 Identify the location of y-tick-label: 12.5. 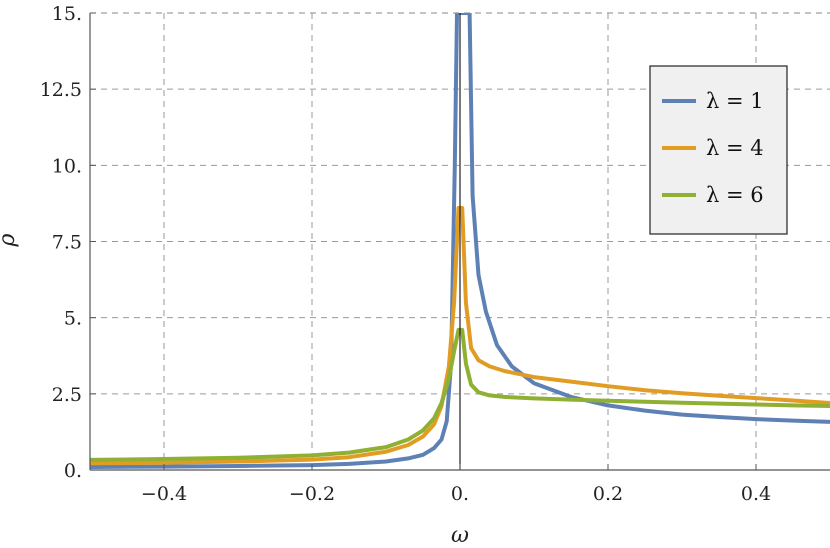
(61, 90).